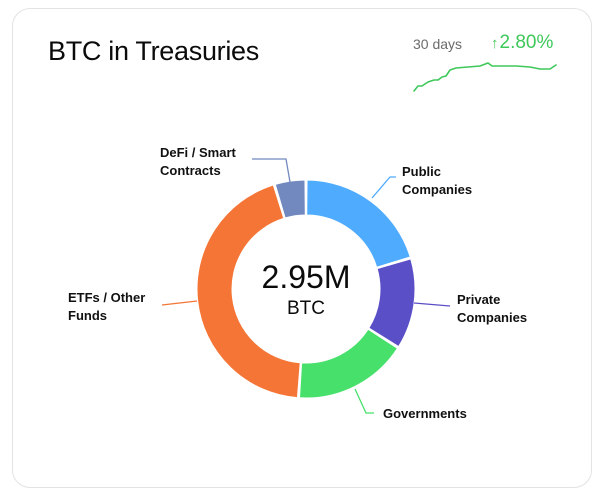 This screenshot has height=497, width=612. I want to click on donut-segment-private-companies, so click(392, 303).